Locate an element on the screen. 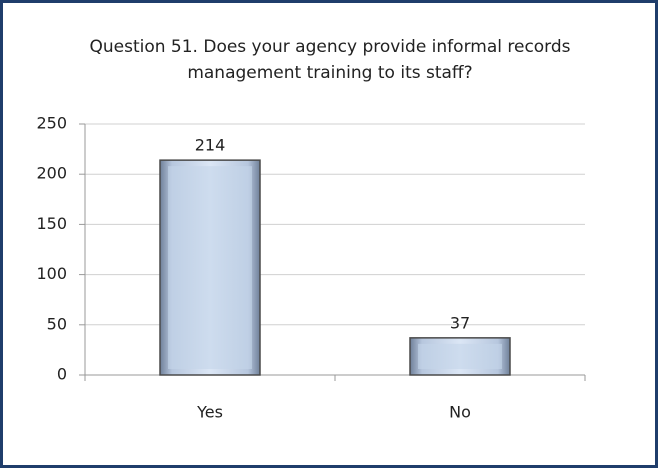 The height and width of the screenshot is (468, 658). y-tick-label: 50 is located at coordinates (57, 323).